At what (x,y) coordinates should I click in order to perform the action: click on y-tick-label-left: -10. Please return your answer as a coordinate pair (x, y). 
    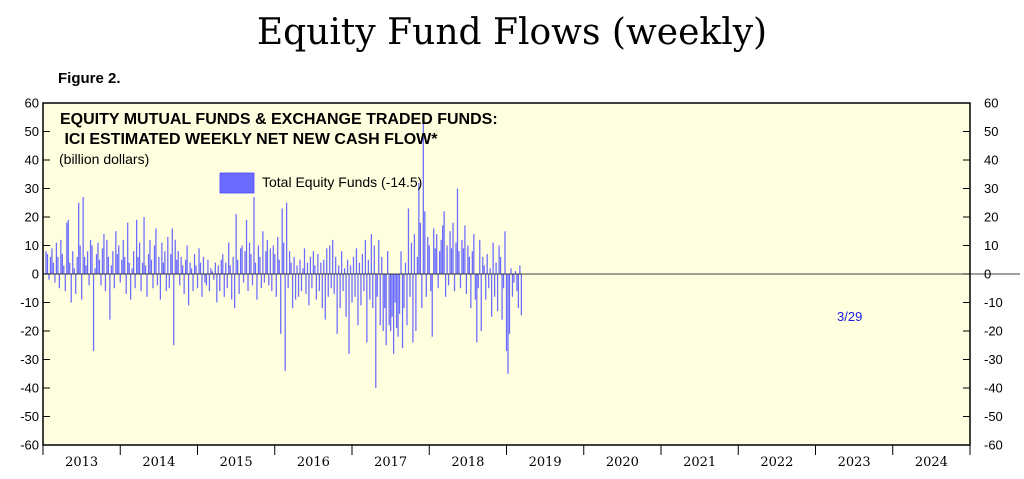
    Looking at the image, I should click on (29, 302).